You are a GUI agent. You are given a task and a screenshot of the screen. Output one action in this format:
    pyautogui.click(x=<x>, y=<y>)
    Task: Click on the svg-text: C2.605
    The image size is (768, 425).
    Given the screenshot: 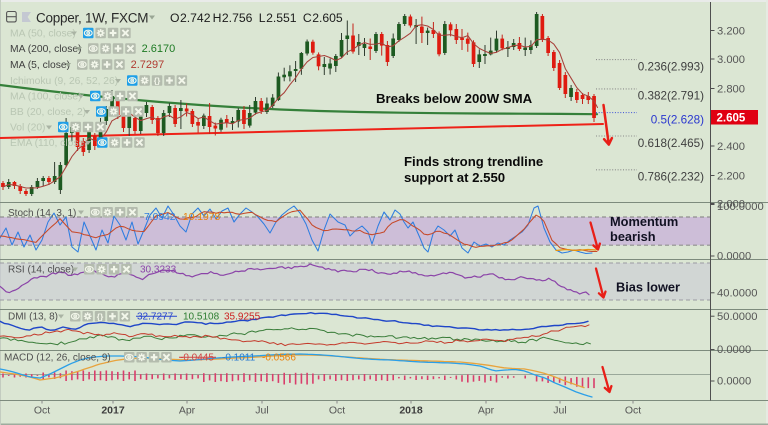 What is the action you would take?
    pyautogui.click(x=323, y=18)
    